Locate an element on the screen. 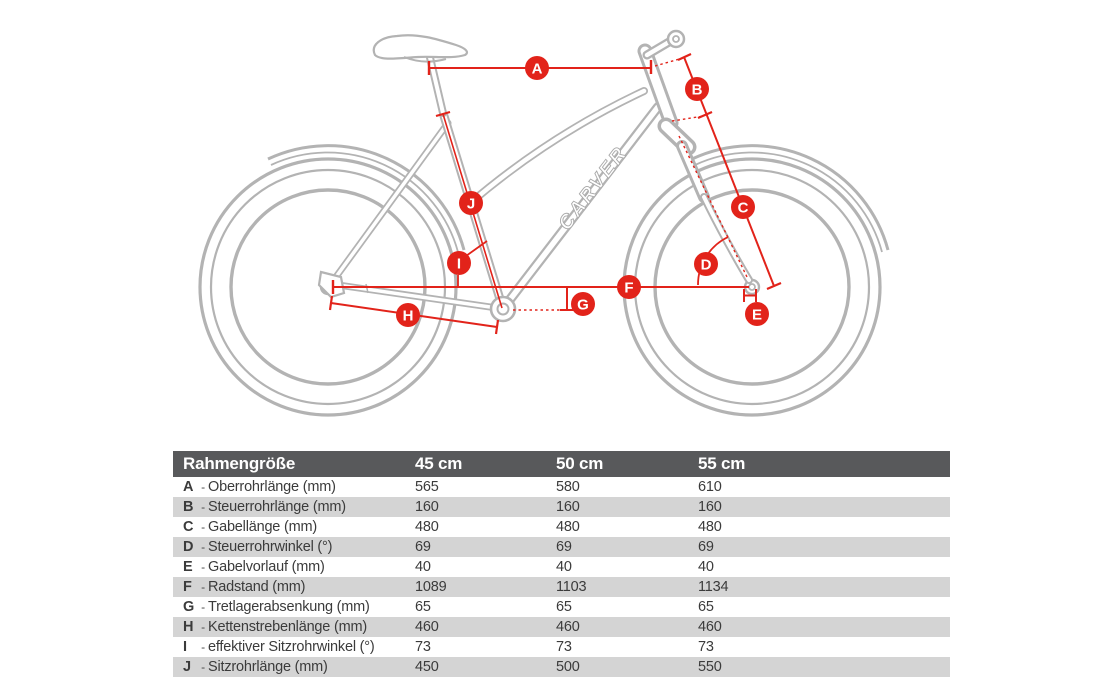 Image resolution: width=1119 pixels, height=689 pixels. marker-c-letter: C is located at coordinates (743, 208).